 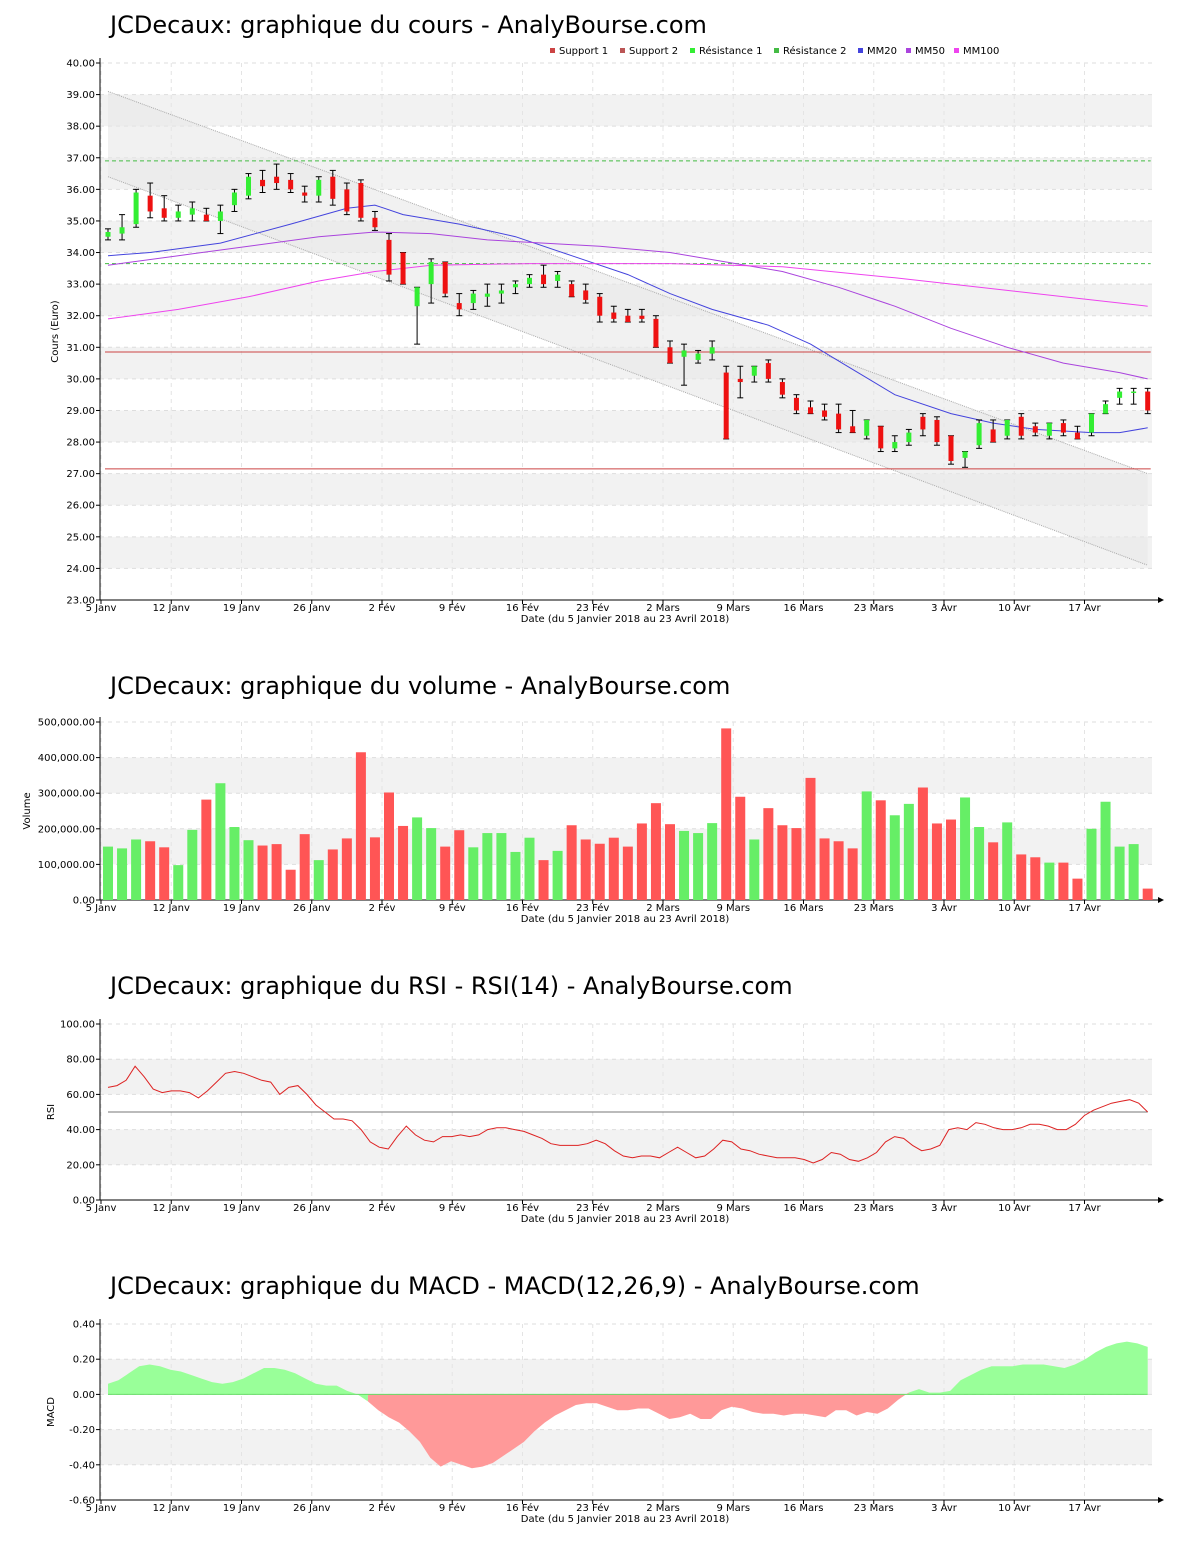 I want to click on x-tick-label: 23 Fév, so click(x=592, y=608).